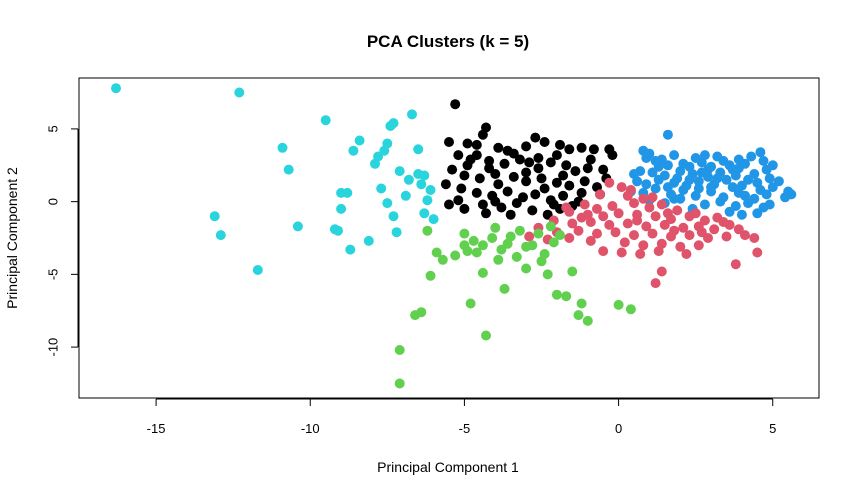 This screenshot has width=859, height=497. I want to click on cluster-1-points, so click(275, 179).